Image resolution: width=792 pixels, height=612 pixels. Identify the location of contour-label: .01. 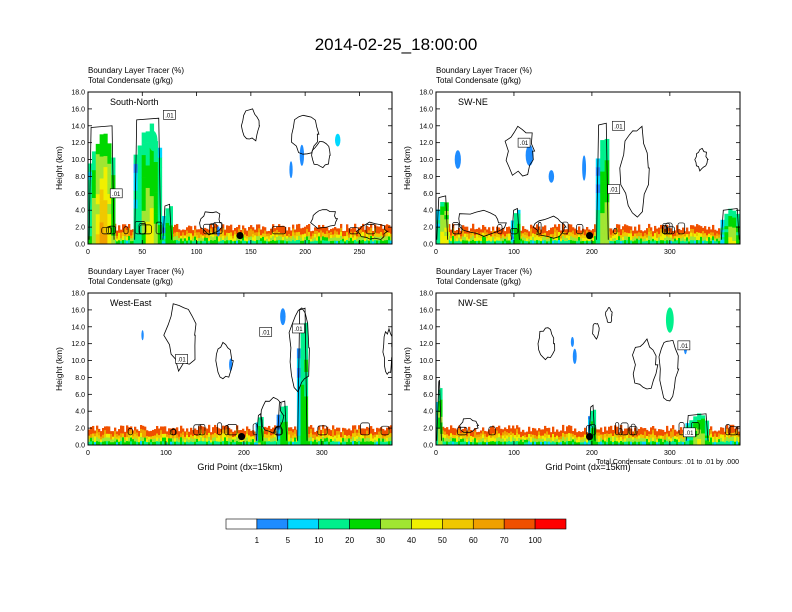
(181, 359).